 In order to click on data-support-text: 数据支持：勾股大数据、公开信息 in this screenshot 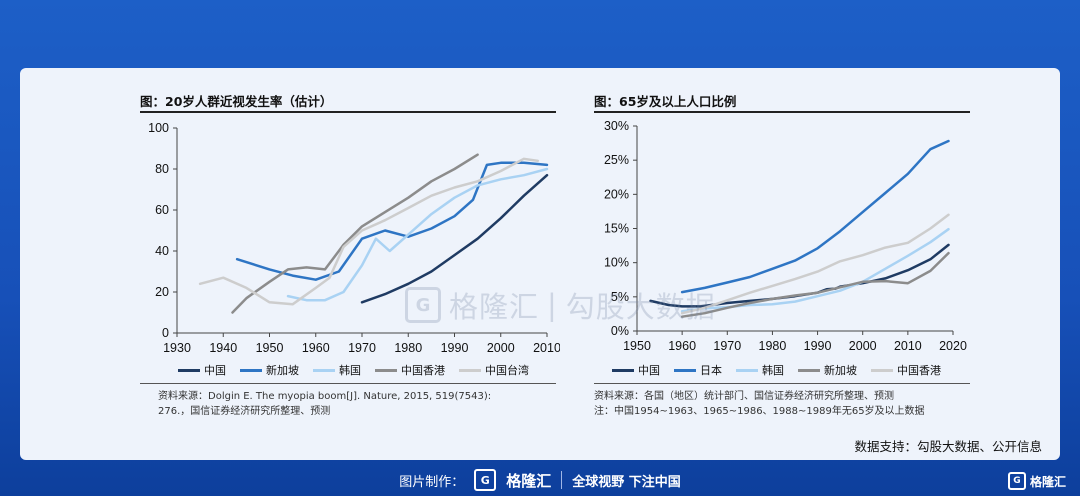, I will do `click(948, 446)`.